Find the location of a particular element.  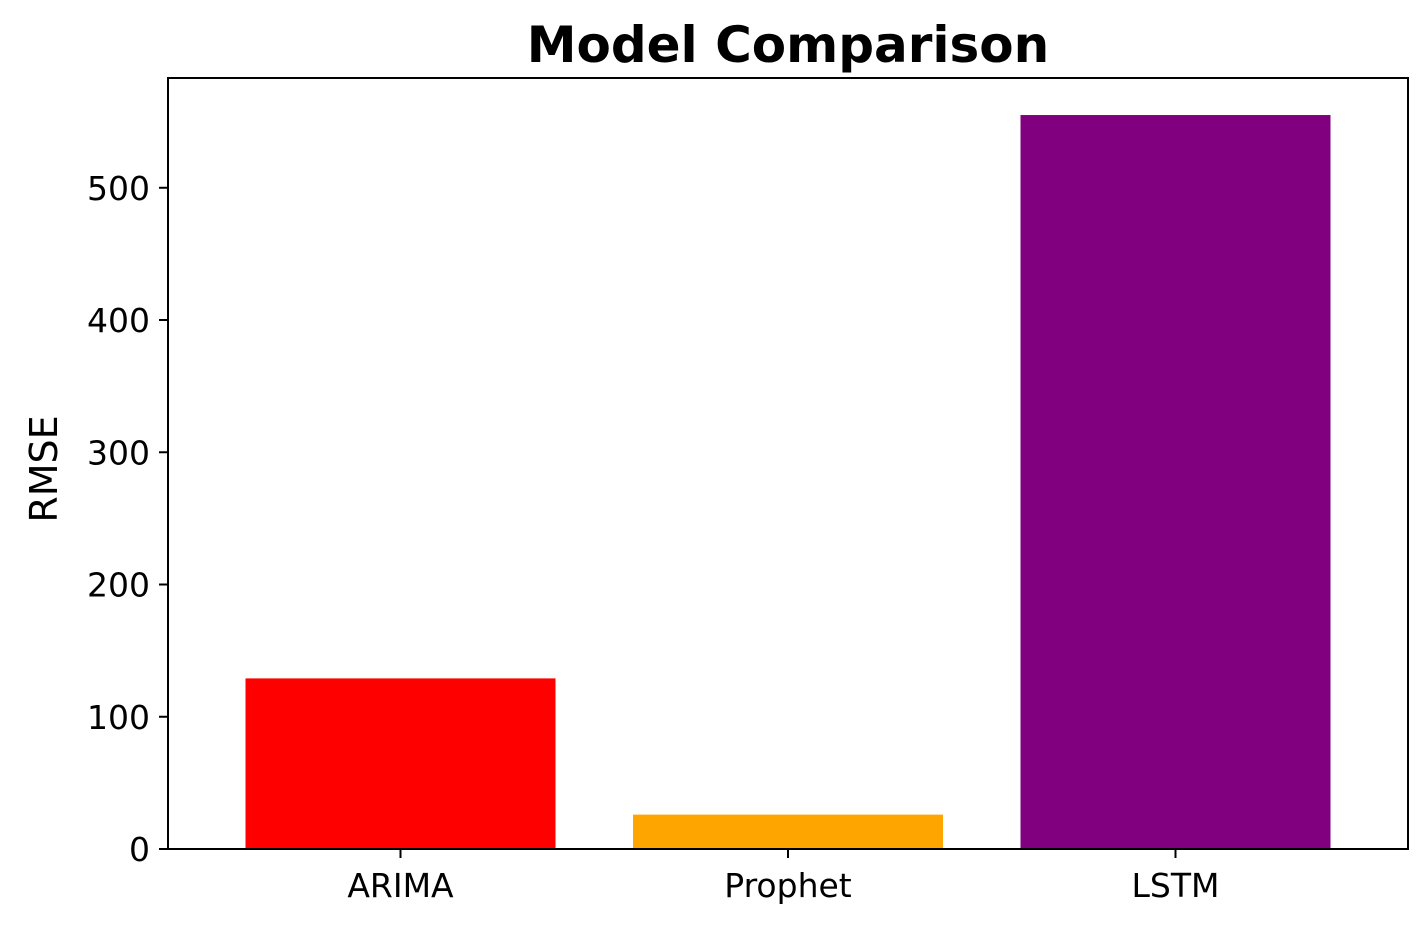

y-tick-label: 200 is located at coordinates (118, 585).